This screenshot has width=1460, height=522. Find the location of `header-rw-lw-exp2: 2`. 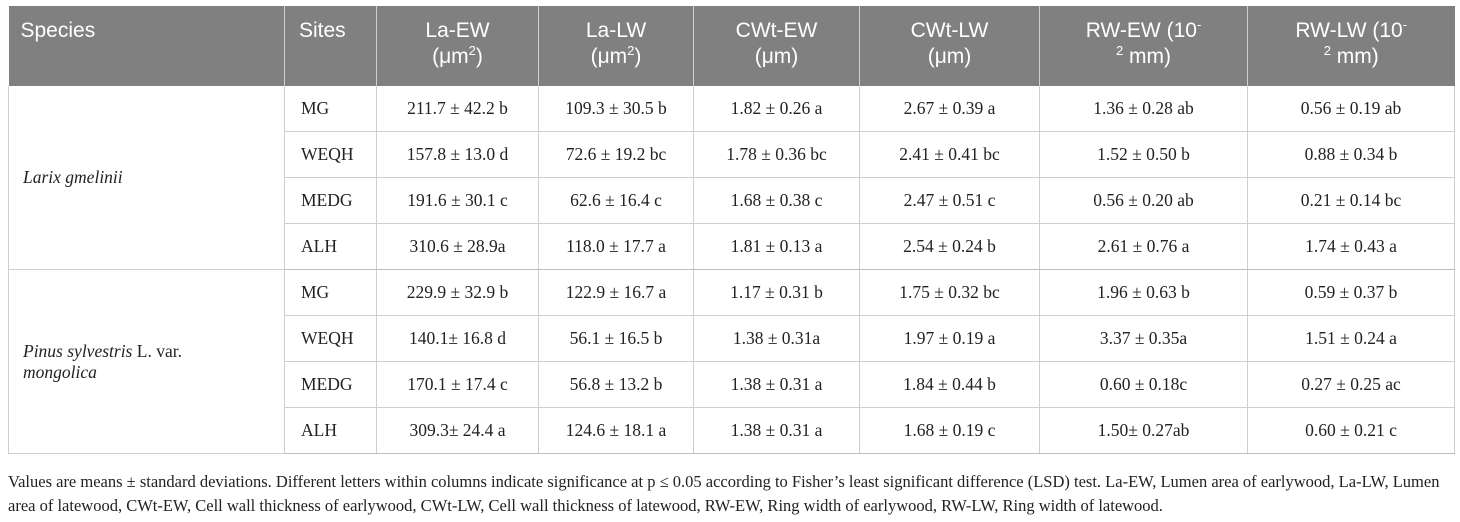

header-rw-lw-exp2: 2 is located at coordinates (1327, 50).